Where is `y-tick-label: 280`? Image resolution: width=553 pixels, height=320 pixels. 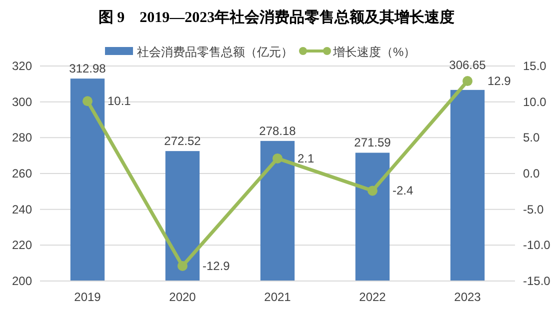 y-tick-label: 280 is located at coordinates (22, 137).